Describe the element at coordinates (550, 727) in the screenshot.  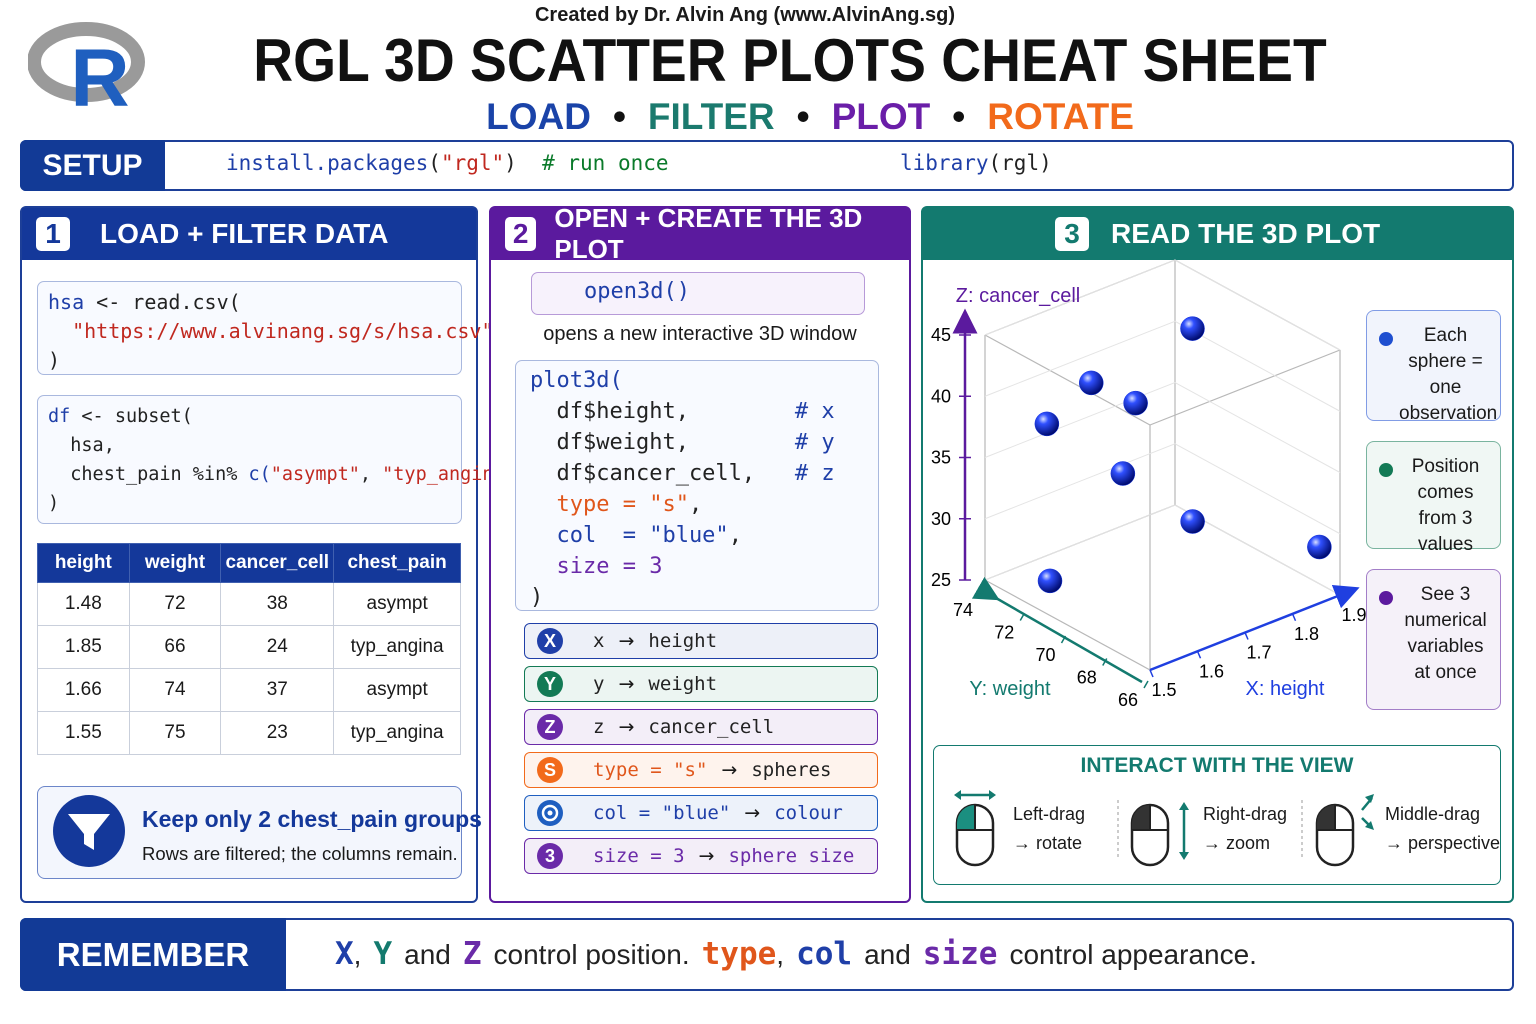
I see `mapping-badge: Z` at that location.